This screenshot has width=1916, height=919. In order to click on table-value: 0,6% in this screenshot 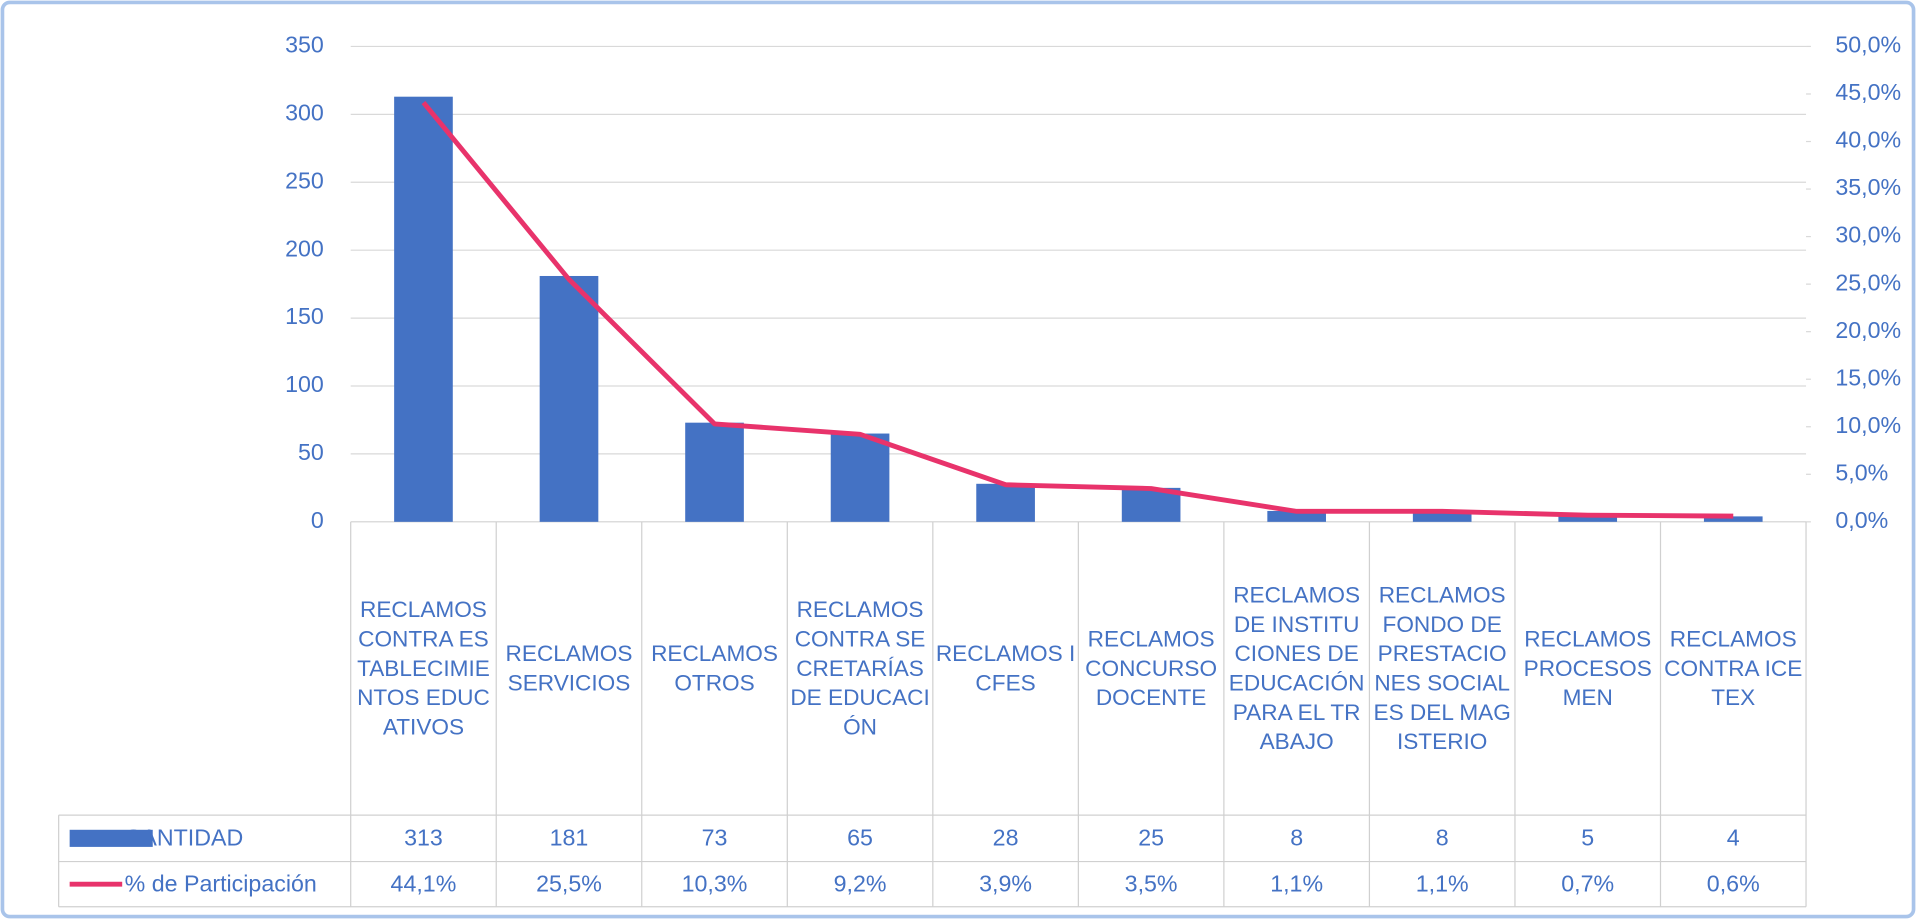, I will do `click(1733, 884)`.